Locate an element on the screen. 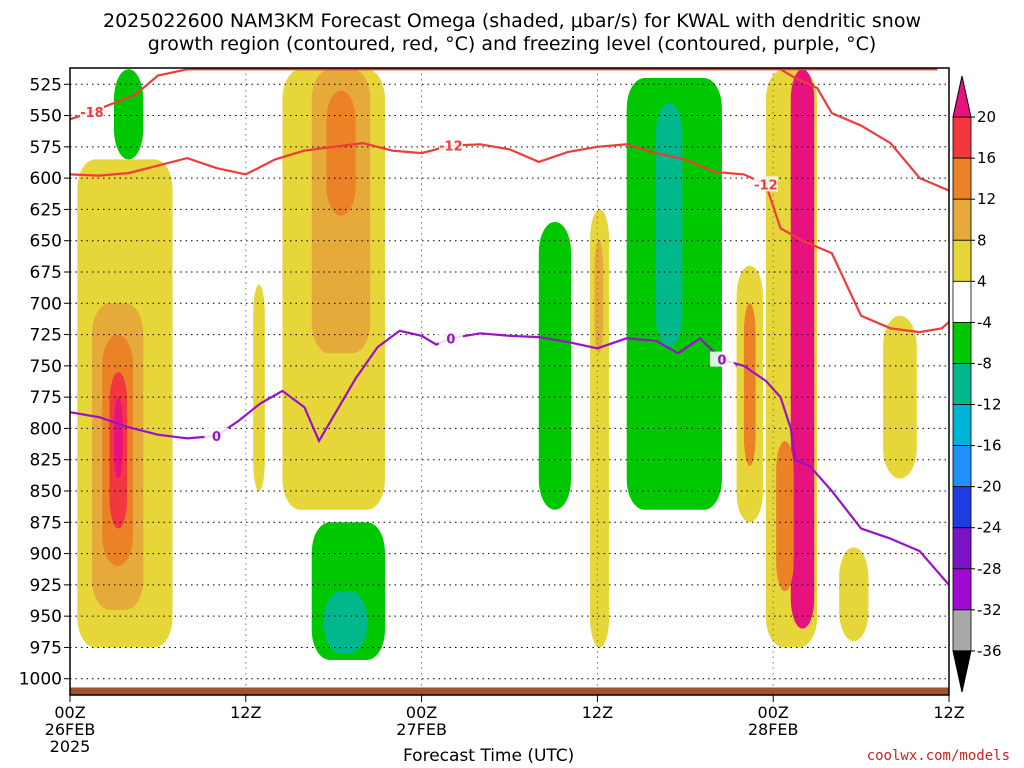  colorbar-label-11: -28 is located at coordinates (989, 569).